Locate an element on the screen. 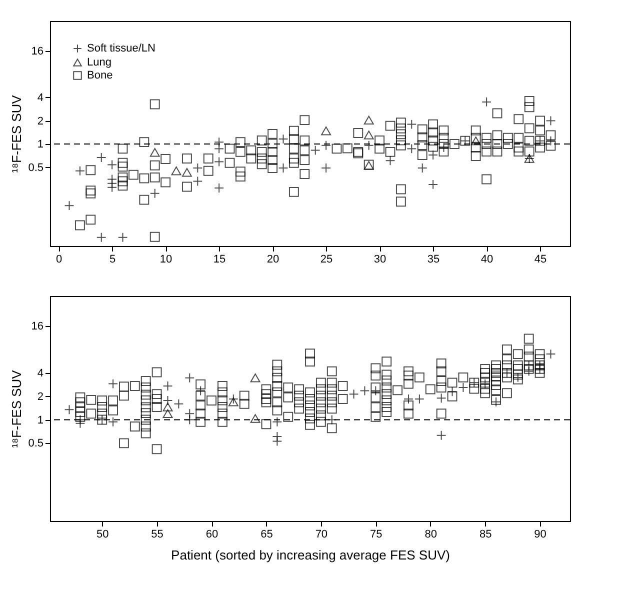 The height and width of the screenshot is (611, 635). x-tick-label: 25 is located at coordinates (326, 260).